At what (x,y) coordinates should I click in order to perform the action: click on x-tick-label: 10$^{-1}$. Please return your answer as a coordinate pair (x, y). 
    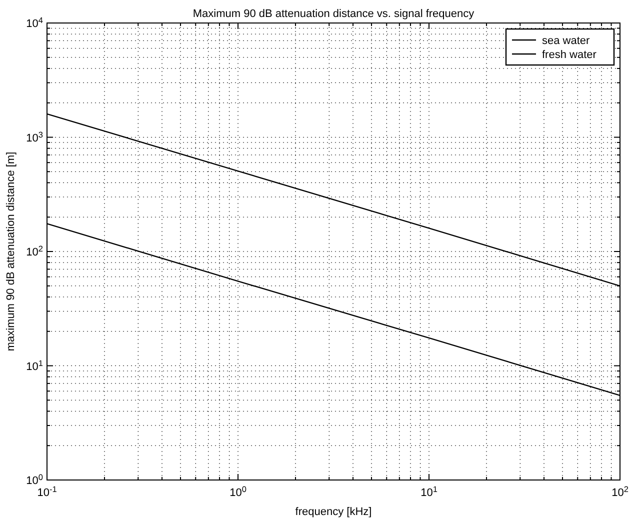
    Looking at the image, I should click on (47, 491).